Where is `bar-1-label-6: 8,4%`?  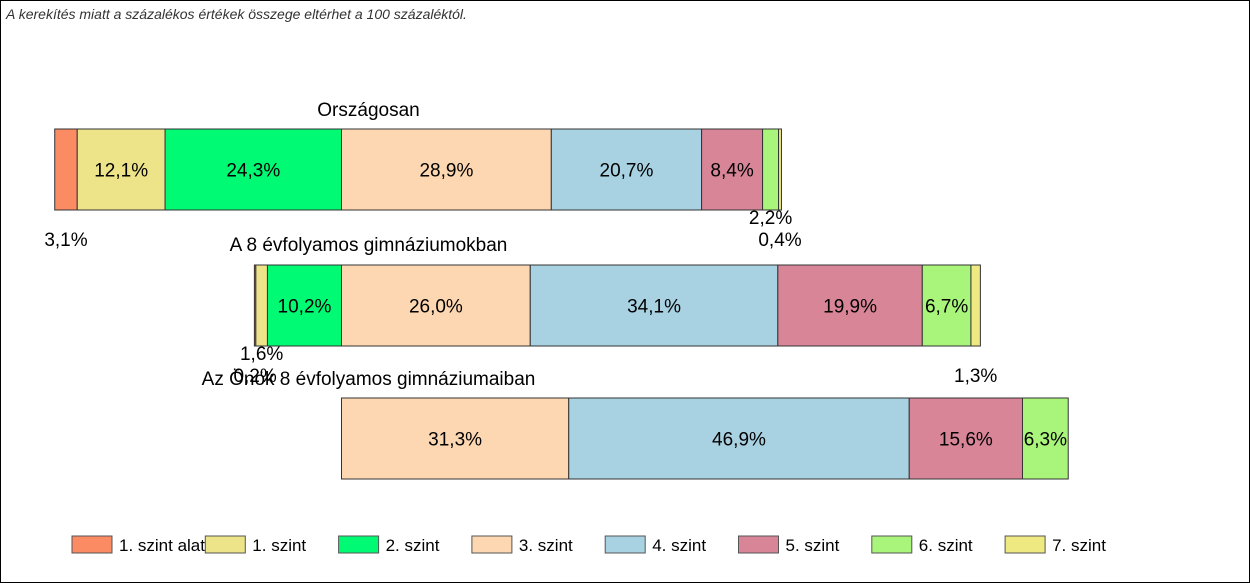 bar-1-label-6: 8,4% is located at coordinates (731, 171).